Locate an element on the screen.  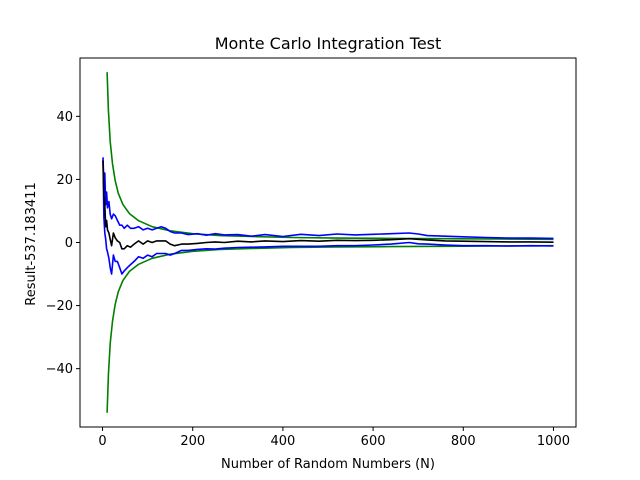
y-axis: −40 −20 0 20 40 is located at coordinates (63, 243).